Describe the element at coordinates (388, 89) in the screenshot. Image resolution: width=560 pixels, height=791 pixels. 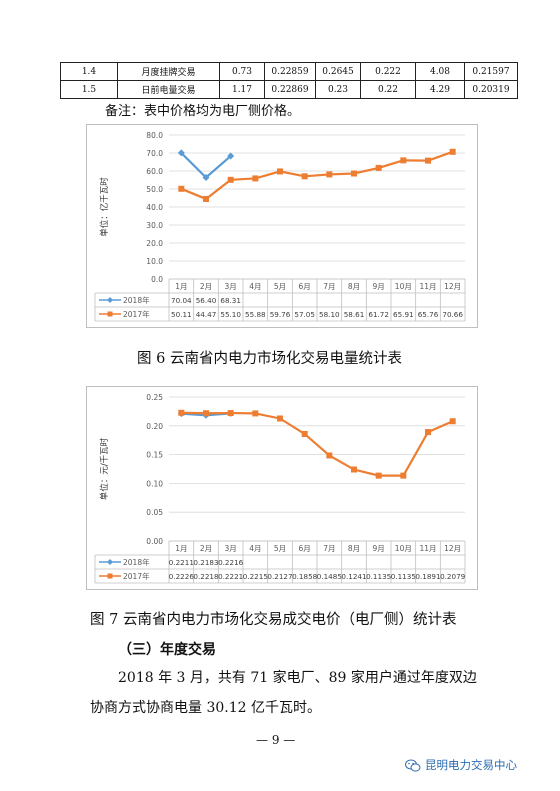
I see `table-cell: 0.22` at that location.